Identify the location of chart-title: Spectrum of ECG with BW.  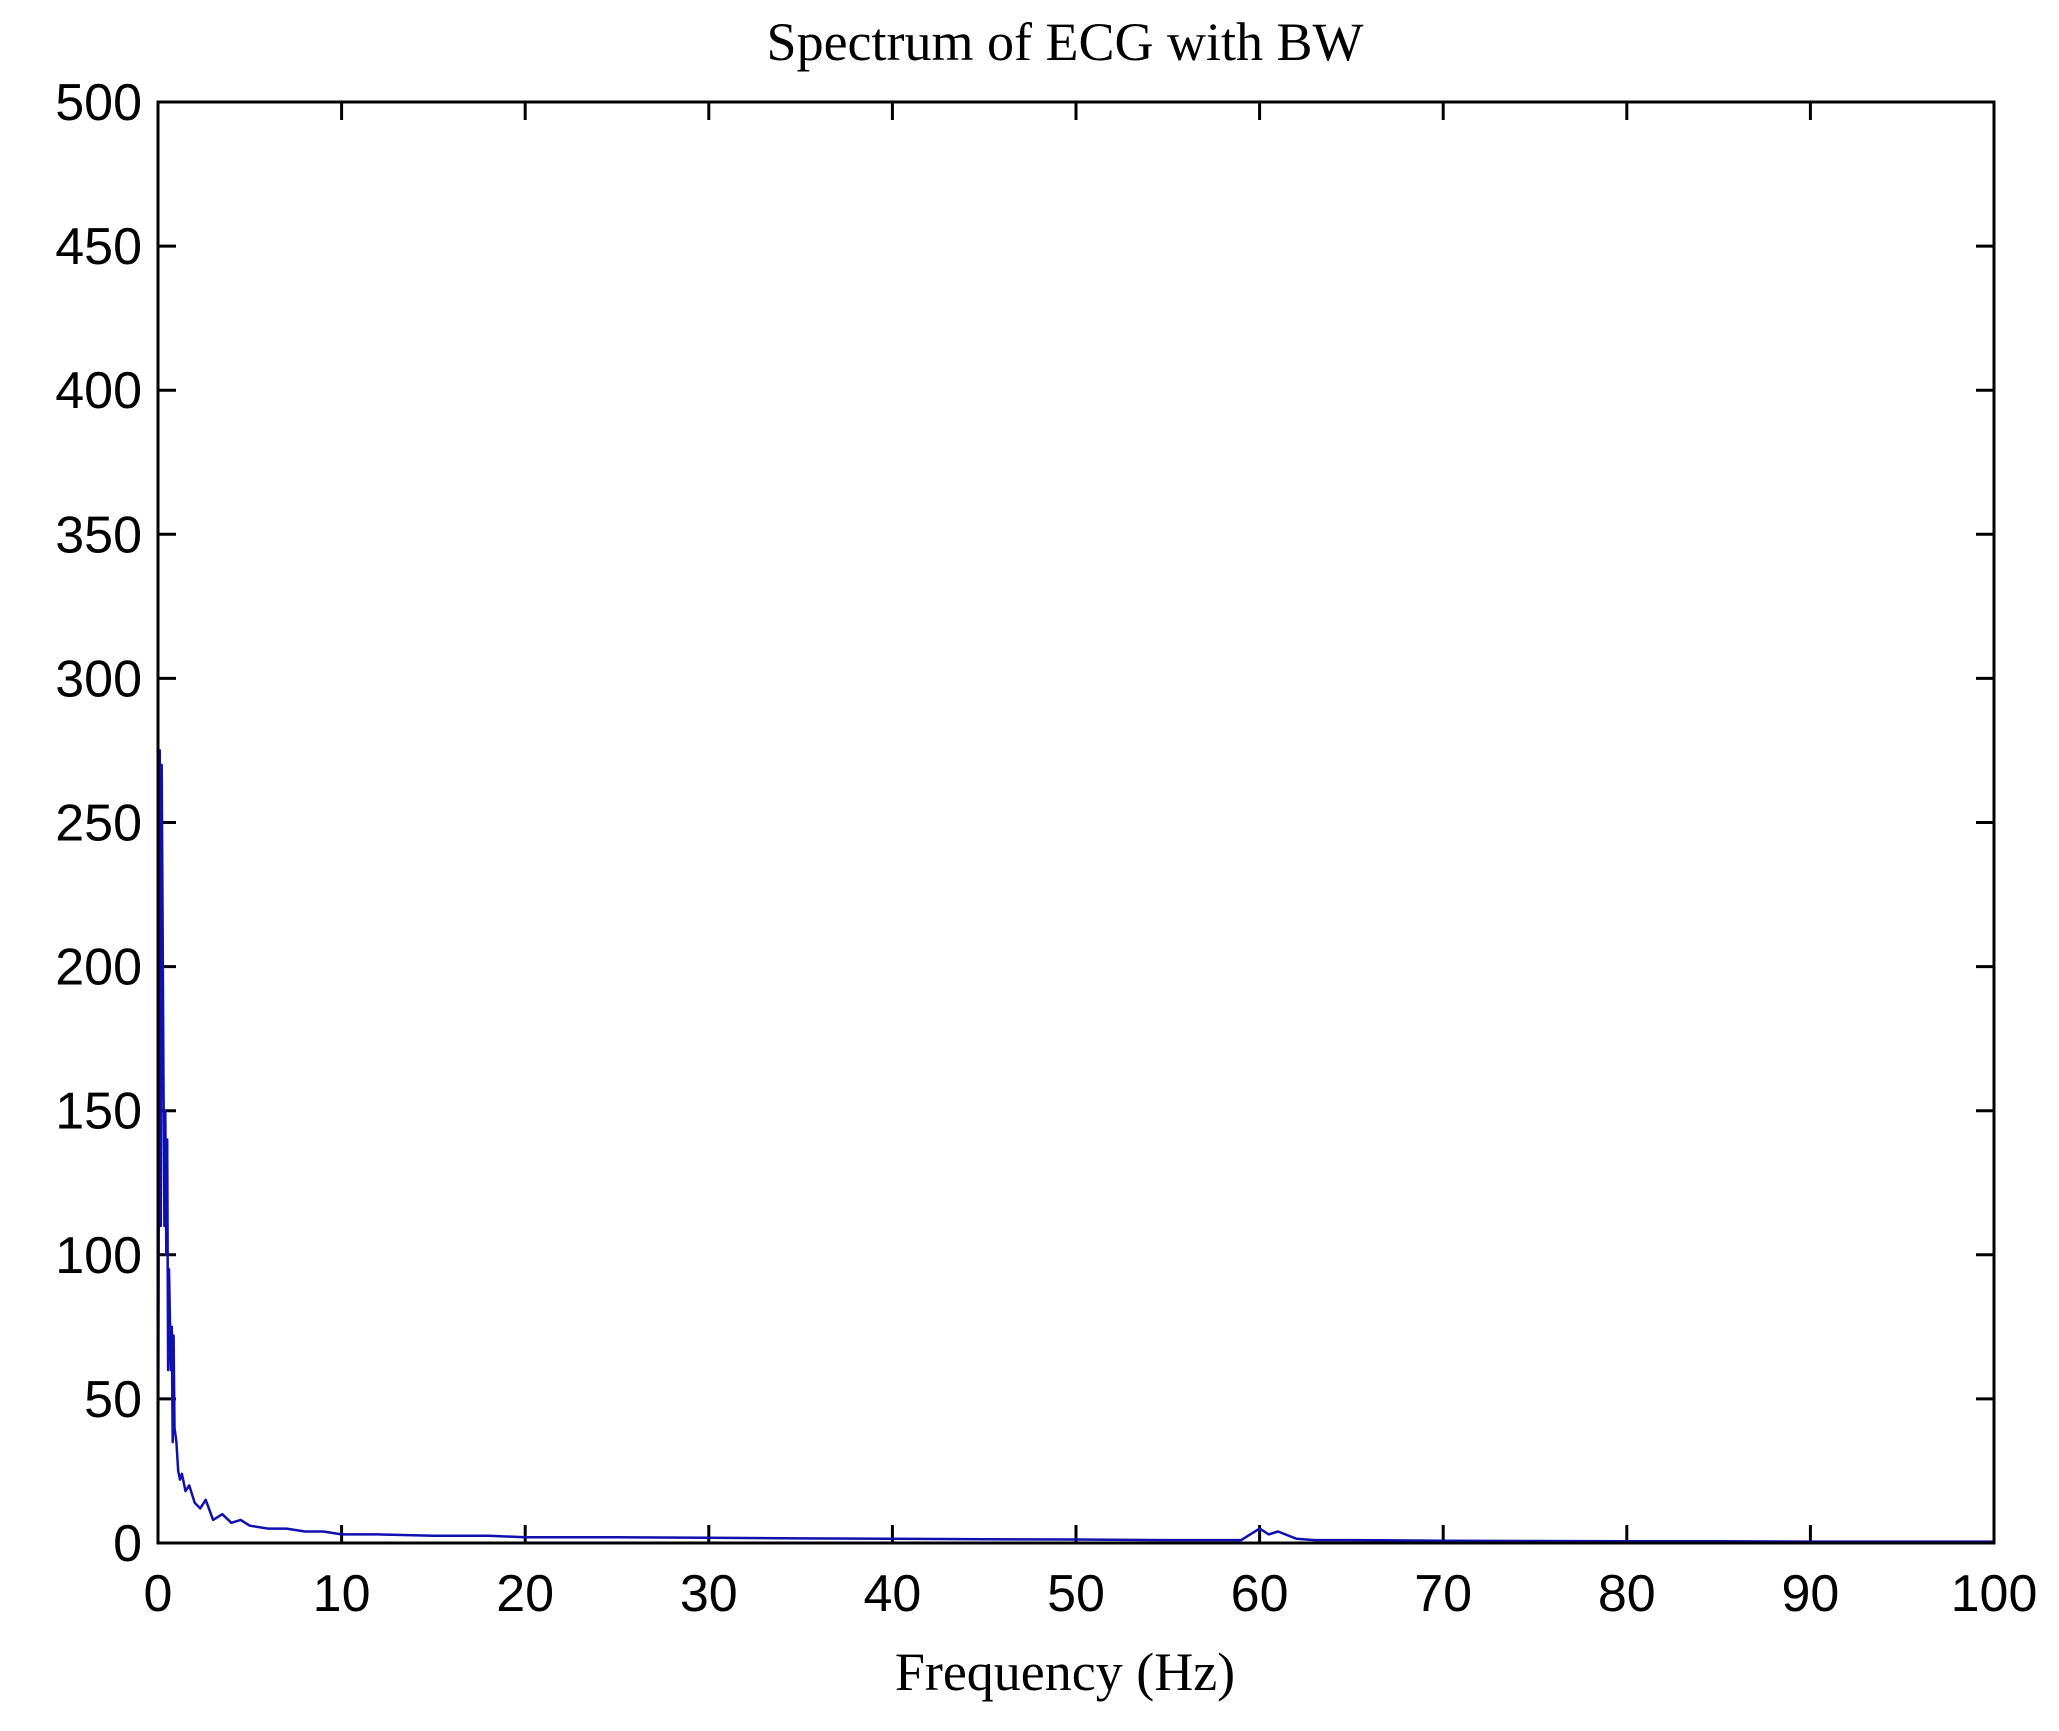
(1065, 42).